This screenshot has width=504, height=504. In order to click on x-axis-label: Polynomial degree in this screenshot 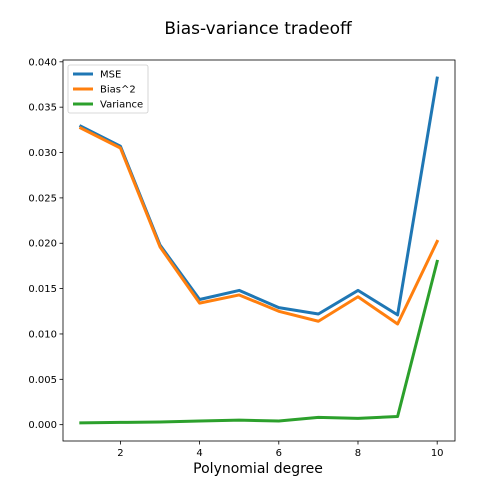, I will do `click(258, 469)`.